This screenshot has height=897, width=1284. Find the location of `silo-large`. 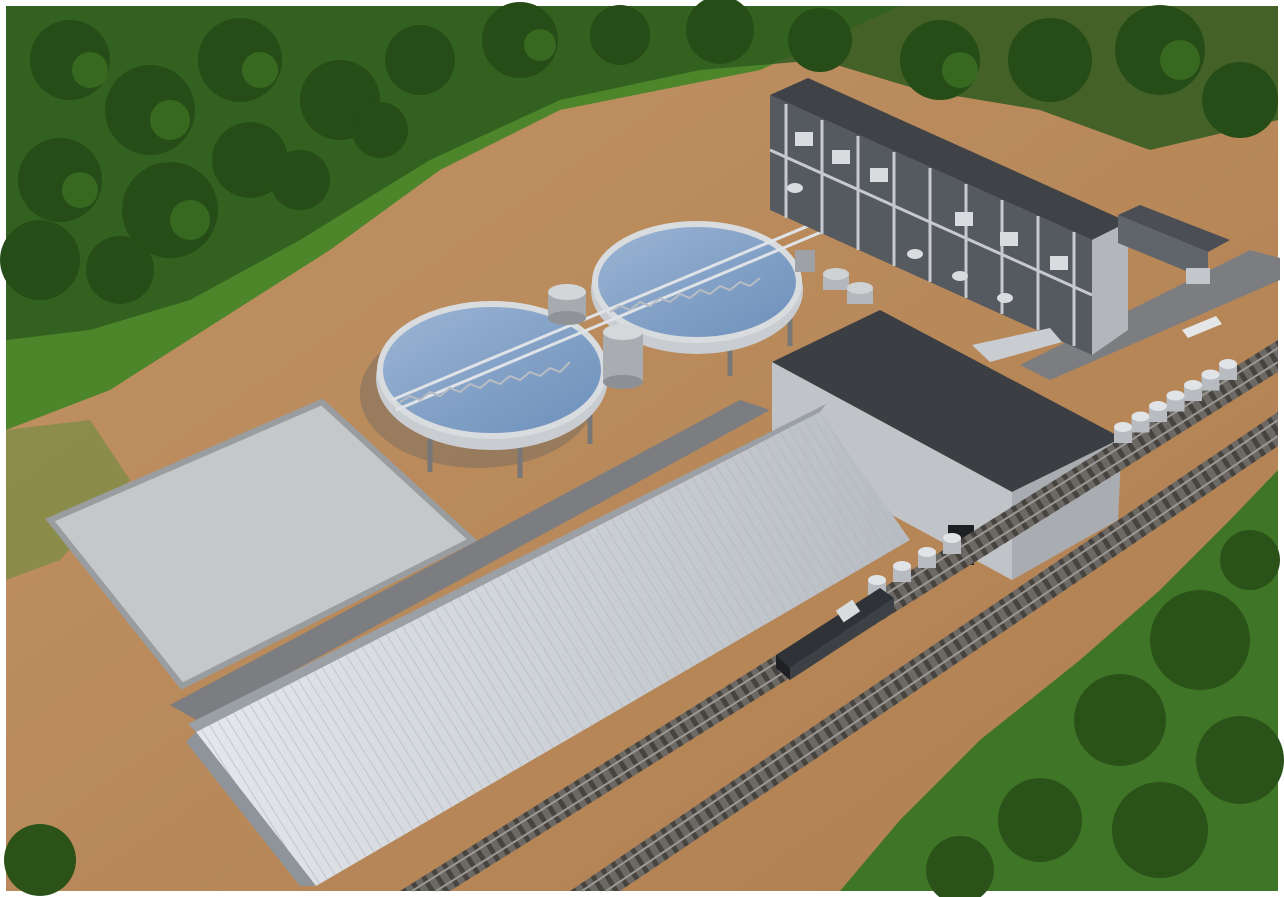

silo-large is located at coordinates (623, 356).